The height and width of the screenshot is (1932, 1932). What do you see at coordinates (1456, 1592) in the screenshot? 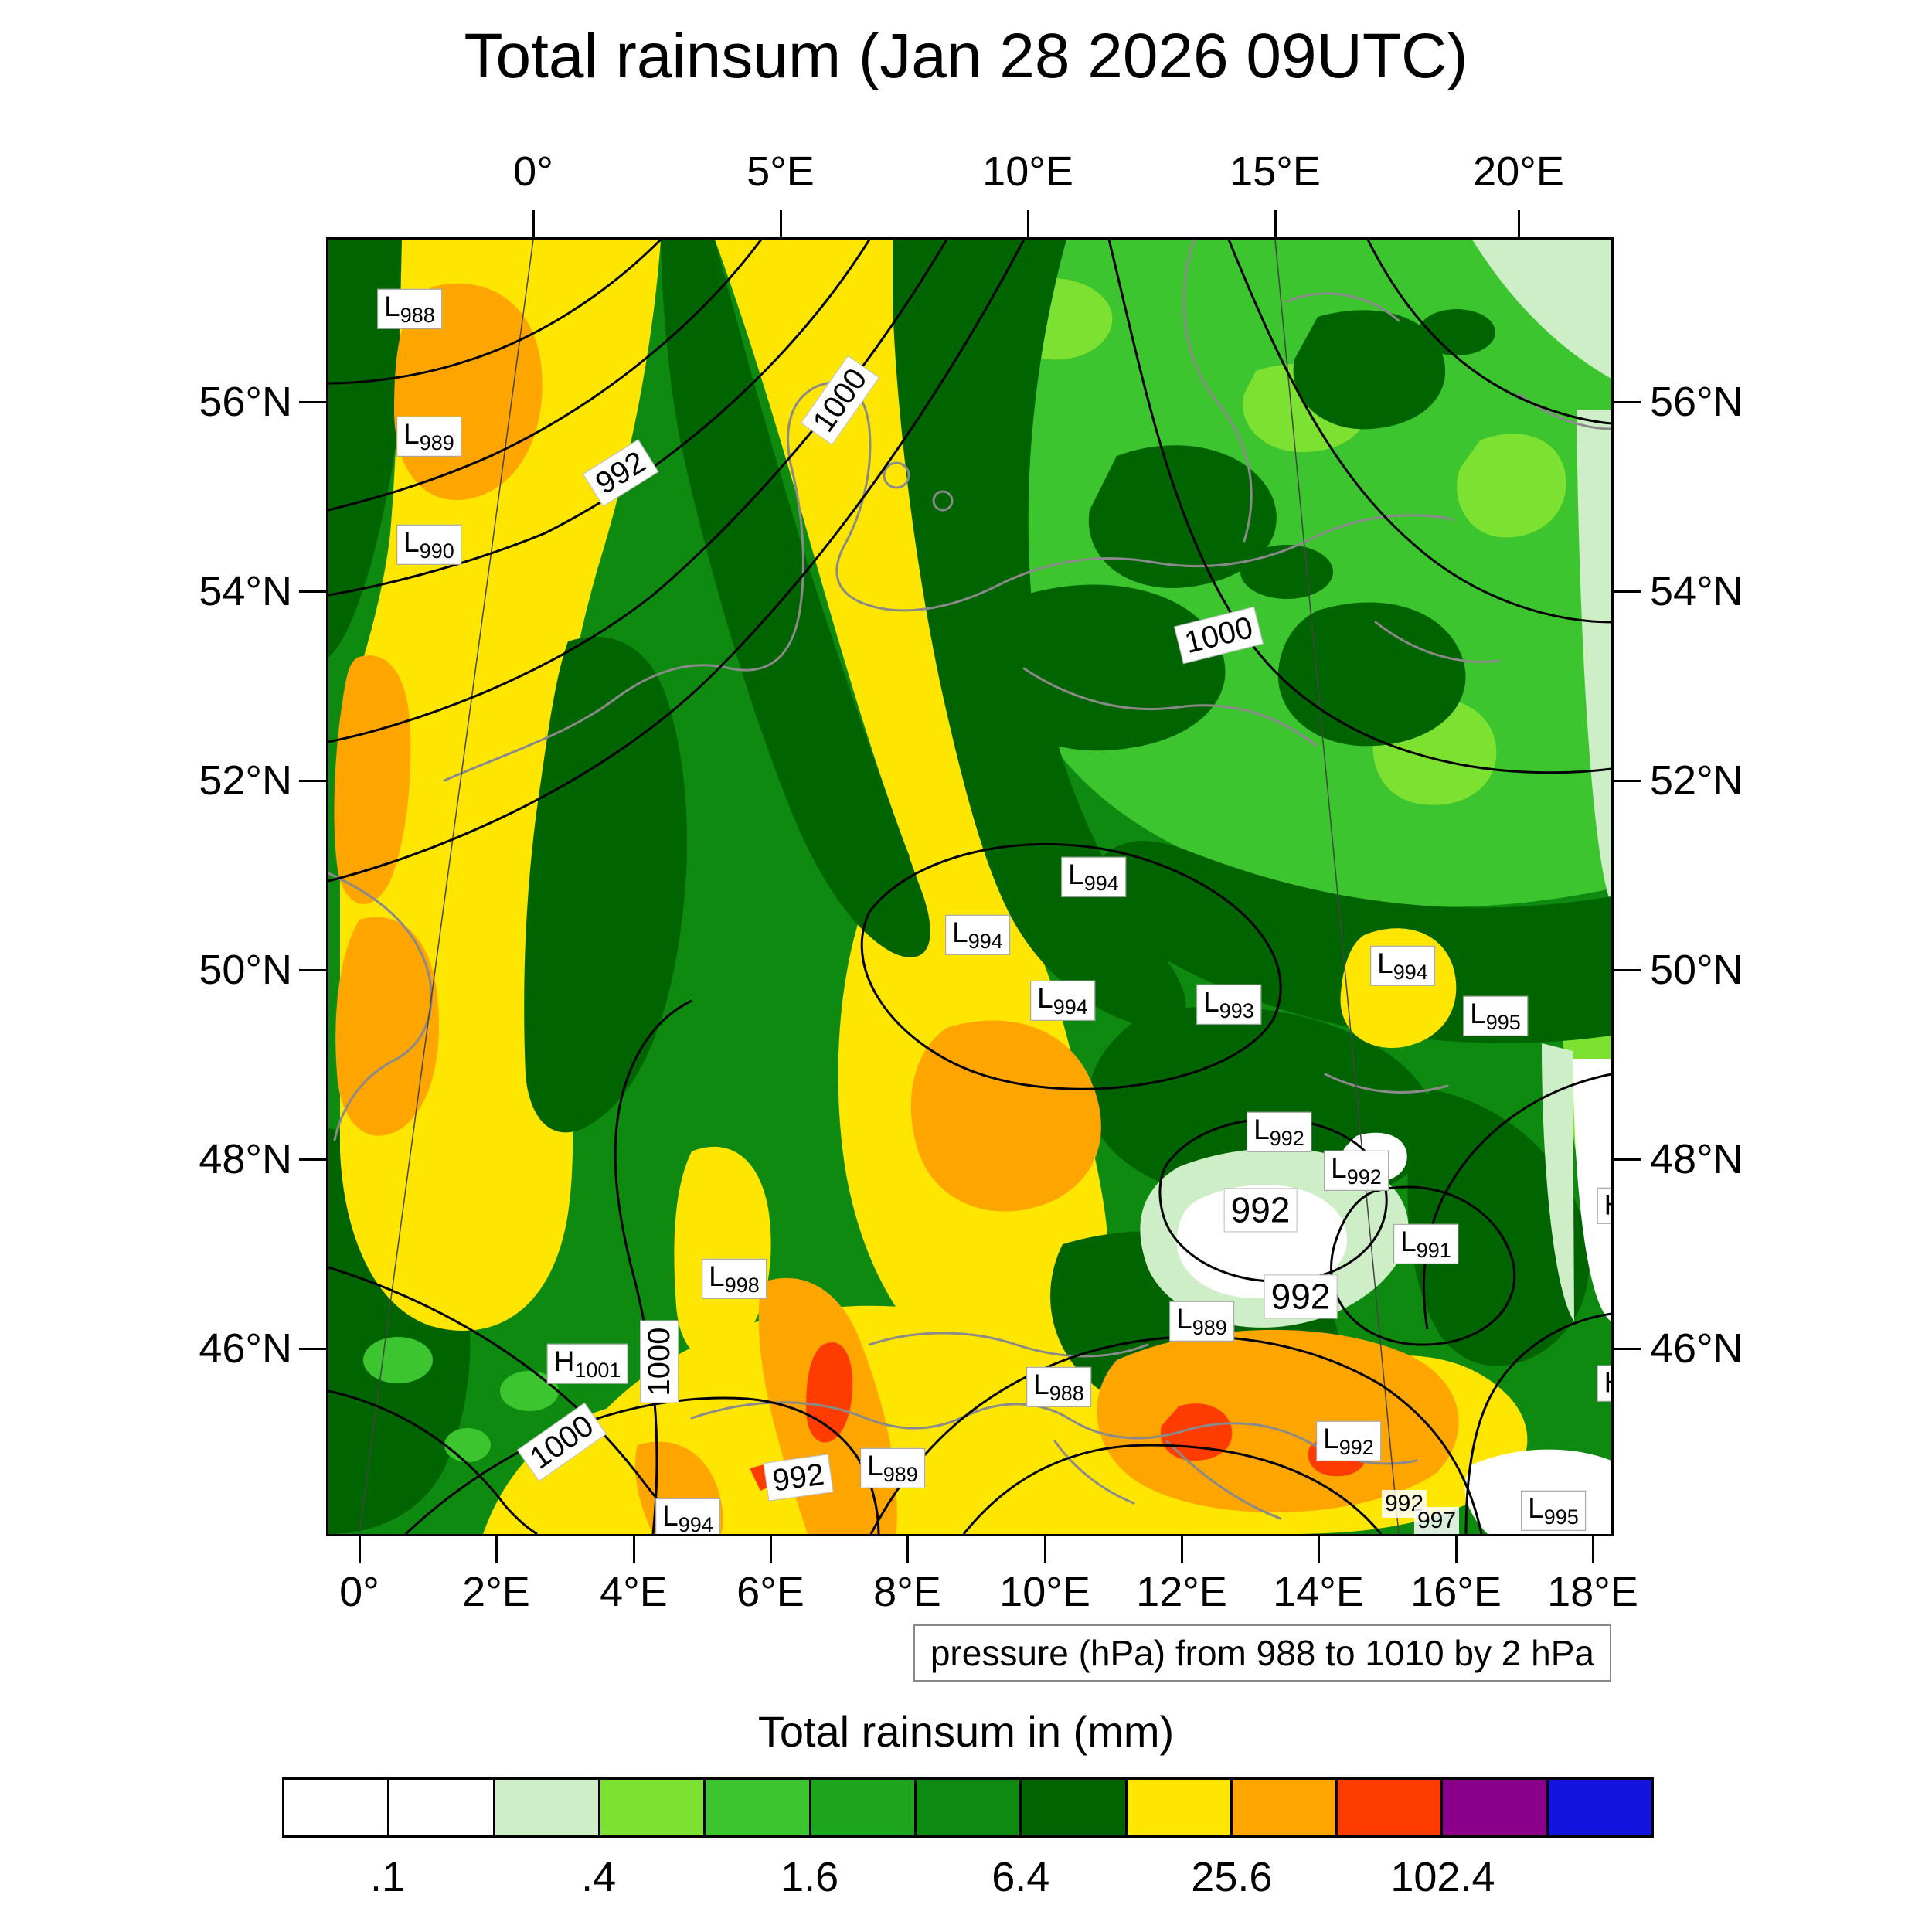
I see `axis-label-bottom: 16°E` at bounding box center [1456, 1592].